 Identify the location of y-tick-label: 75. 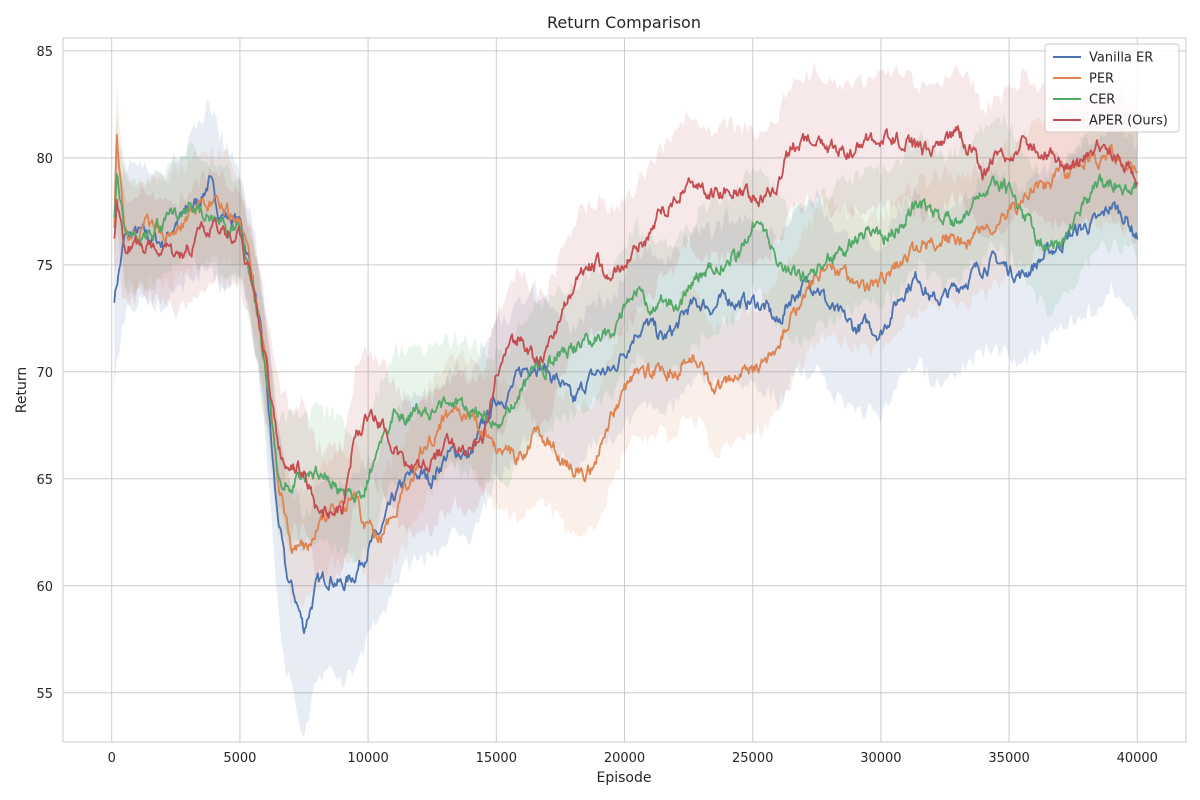
(44, 266).